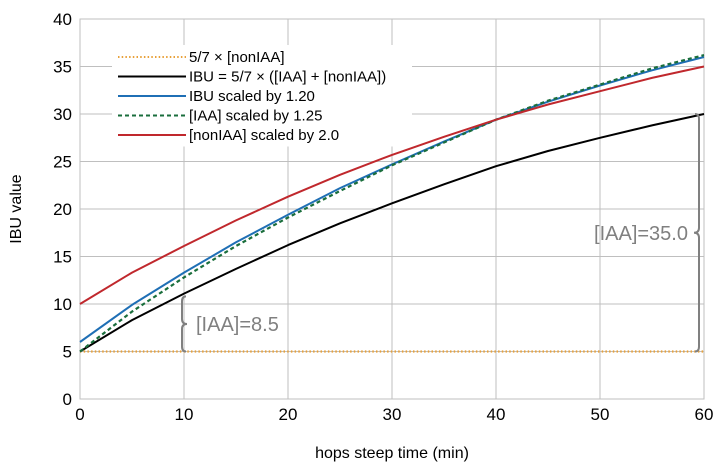 This screenshot has width=721, height=470. Describe the element at coordinates (288, 414) in the screenshot. I see `x-tick-label: 20` at that location.